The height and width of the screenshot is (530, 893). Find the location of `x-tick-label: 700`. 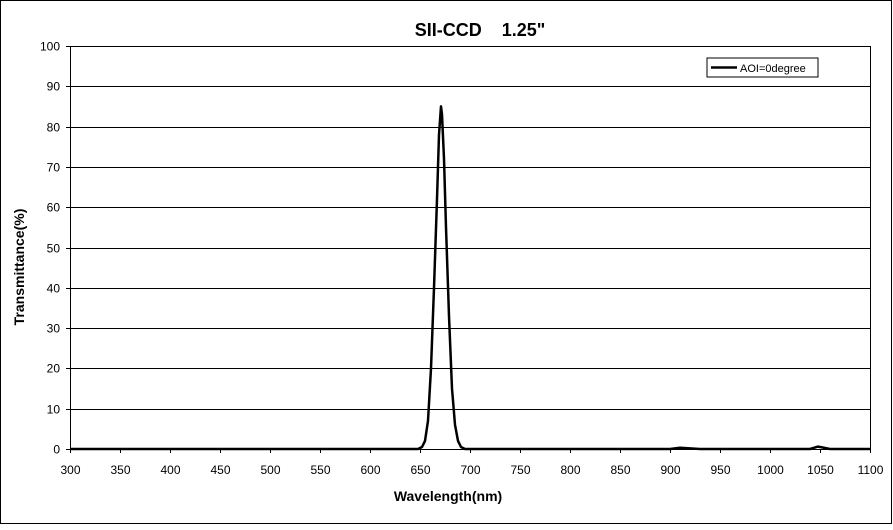

x-tick-label: 700 is located at coordinates (470, 470).